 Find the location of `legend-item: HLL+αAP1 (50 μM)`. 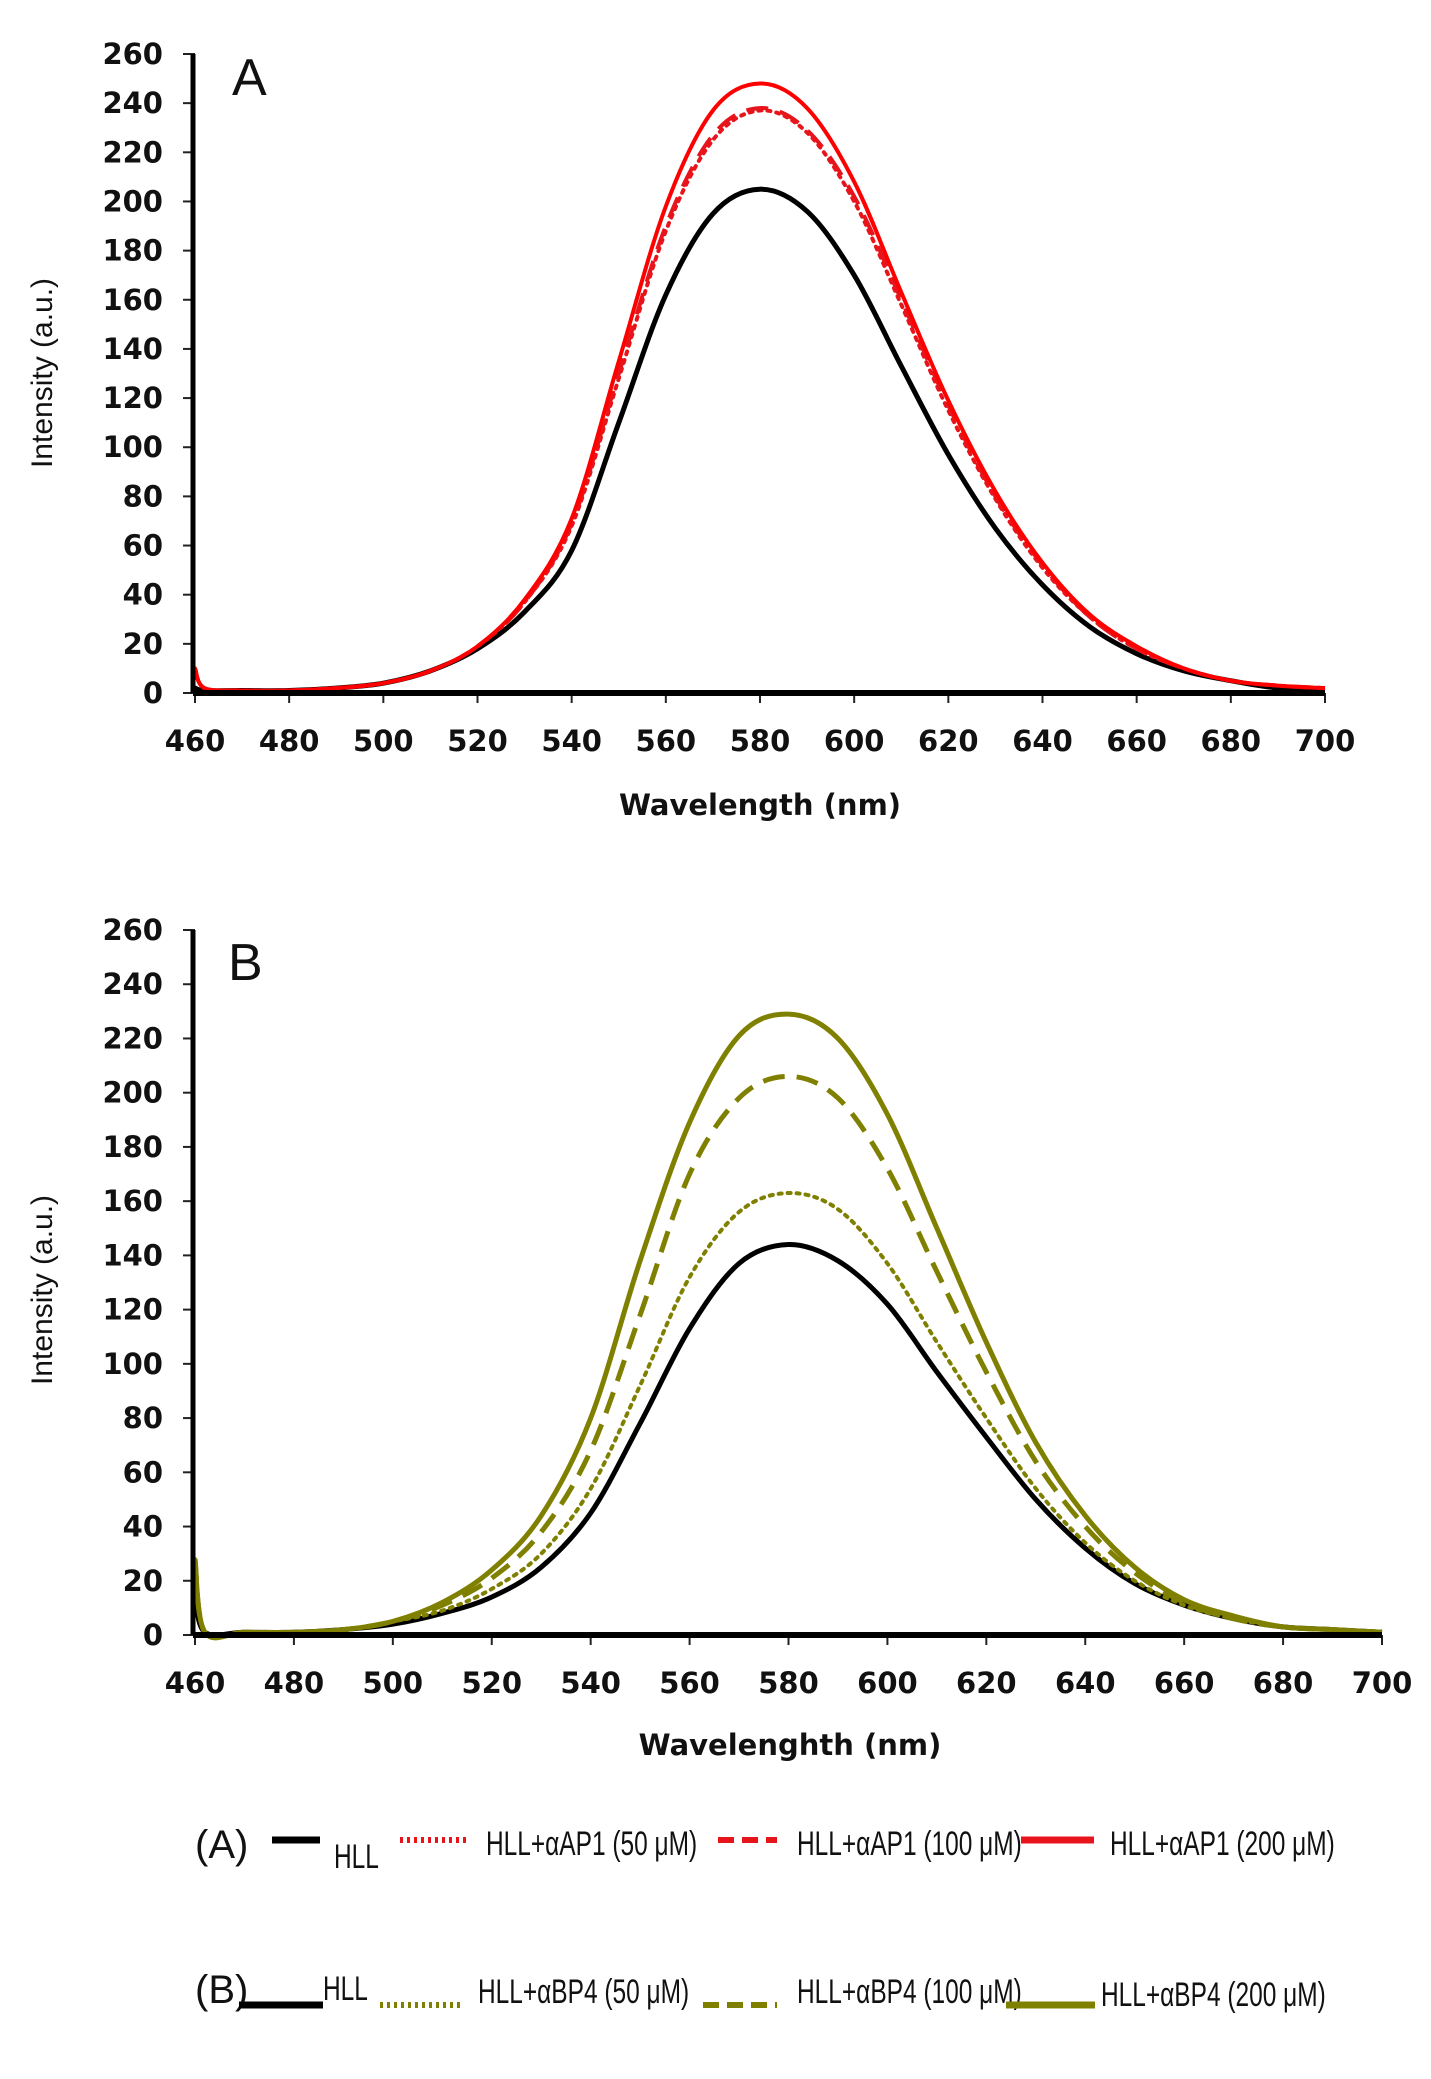

legend-item: HLL+αAP1 (50 μM) is located at coordinates (548, 1844).